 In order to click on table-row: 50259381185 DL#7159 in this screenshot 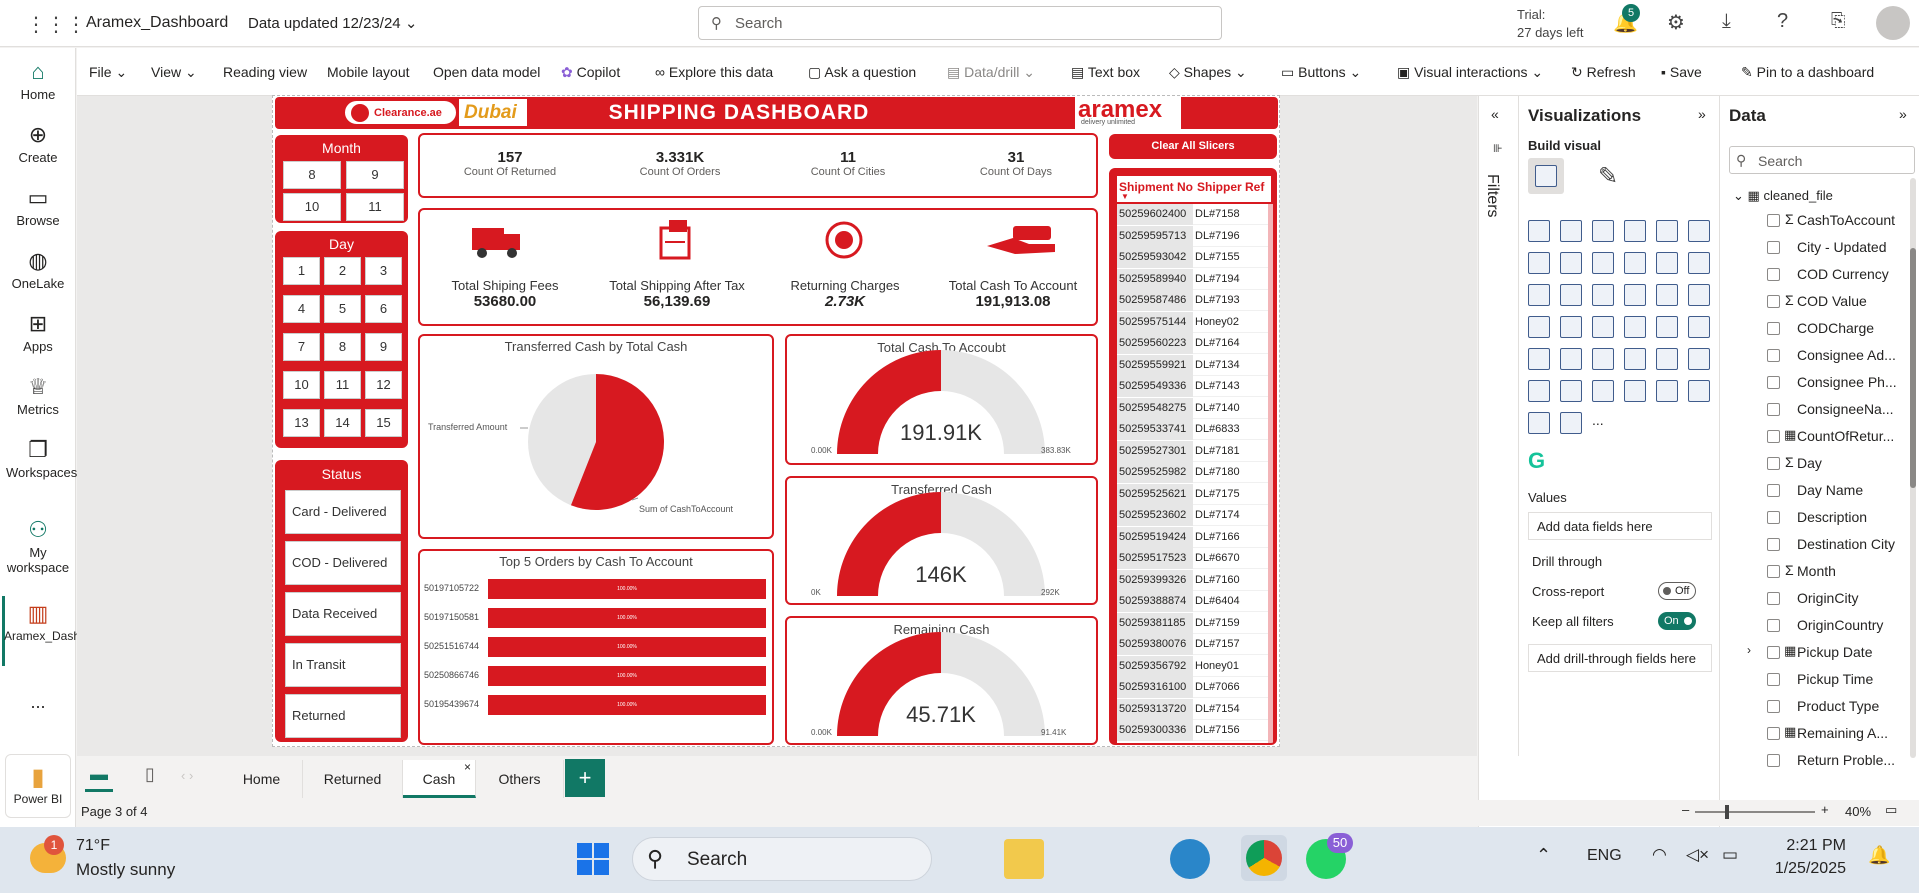, I will do `click(1194, 623)`.